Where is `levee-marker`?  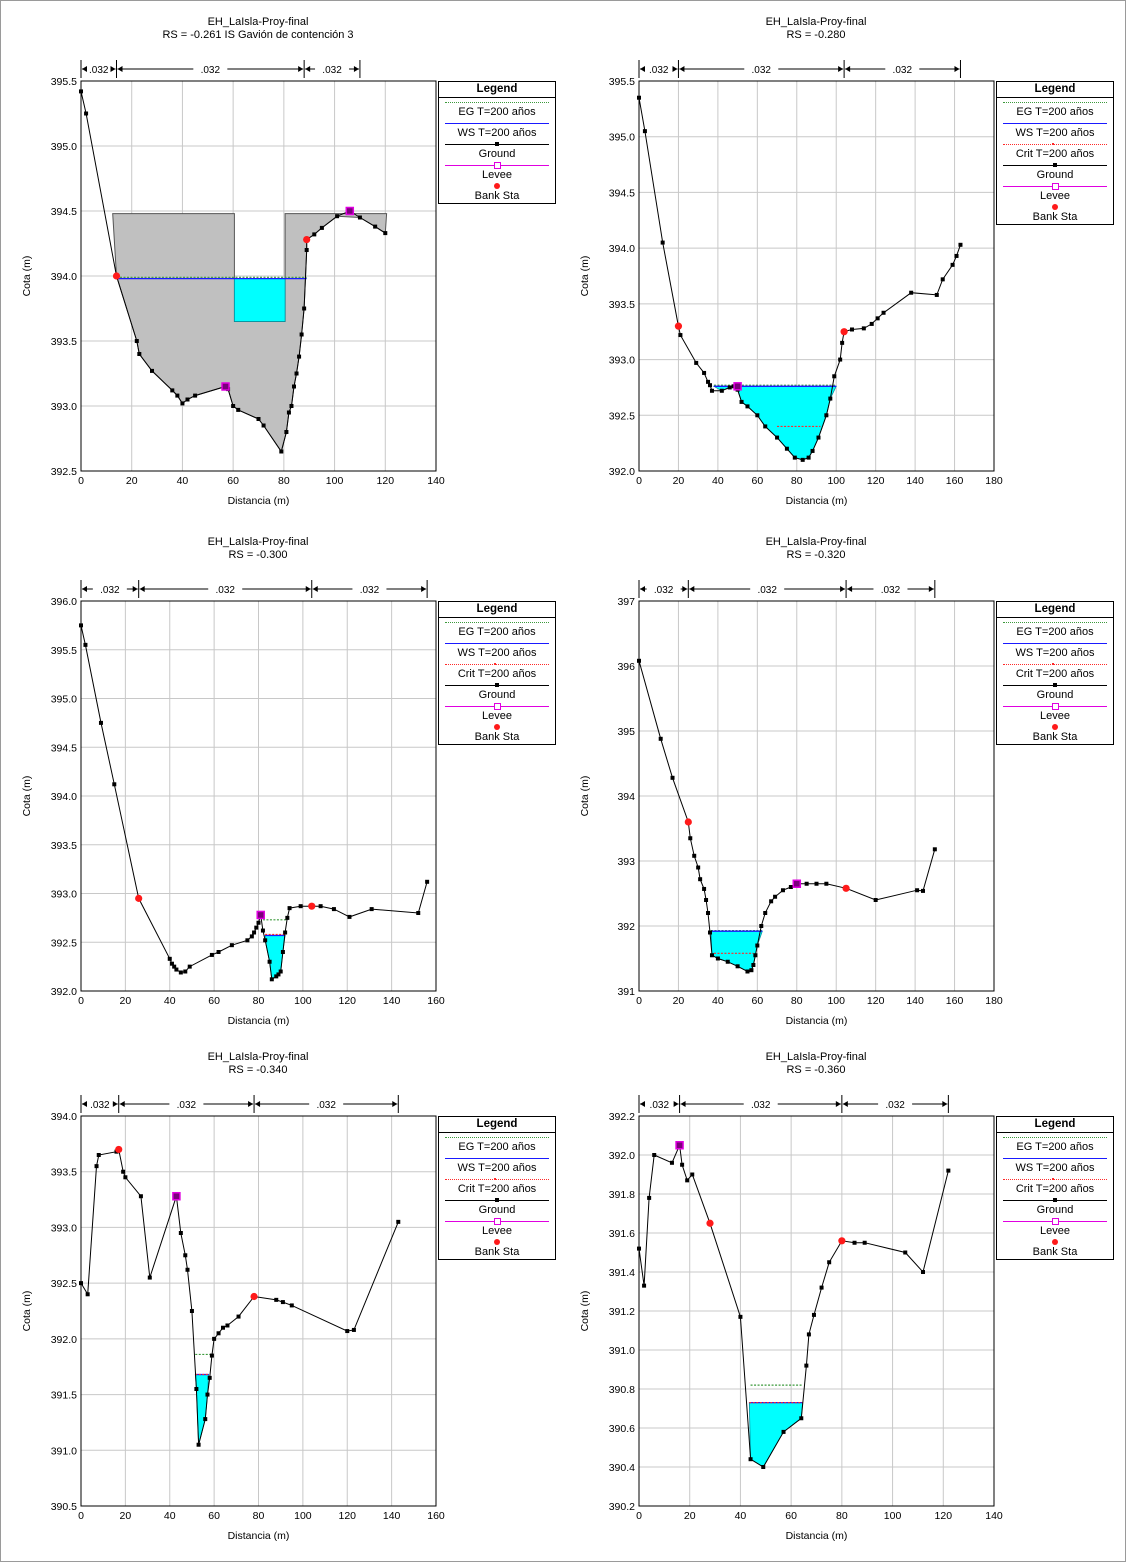
levee-marker is located at coordinates (679, 1145).